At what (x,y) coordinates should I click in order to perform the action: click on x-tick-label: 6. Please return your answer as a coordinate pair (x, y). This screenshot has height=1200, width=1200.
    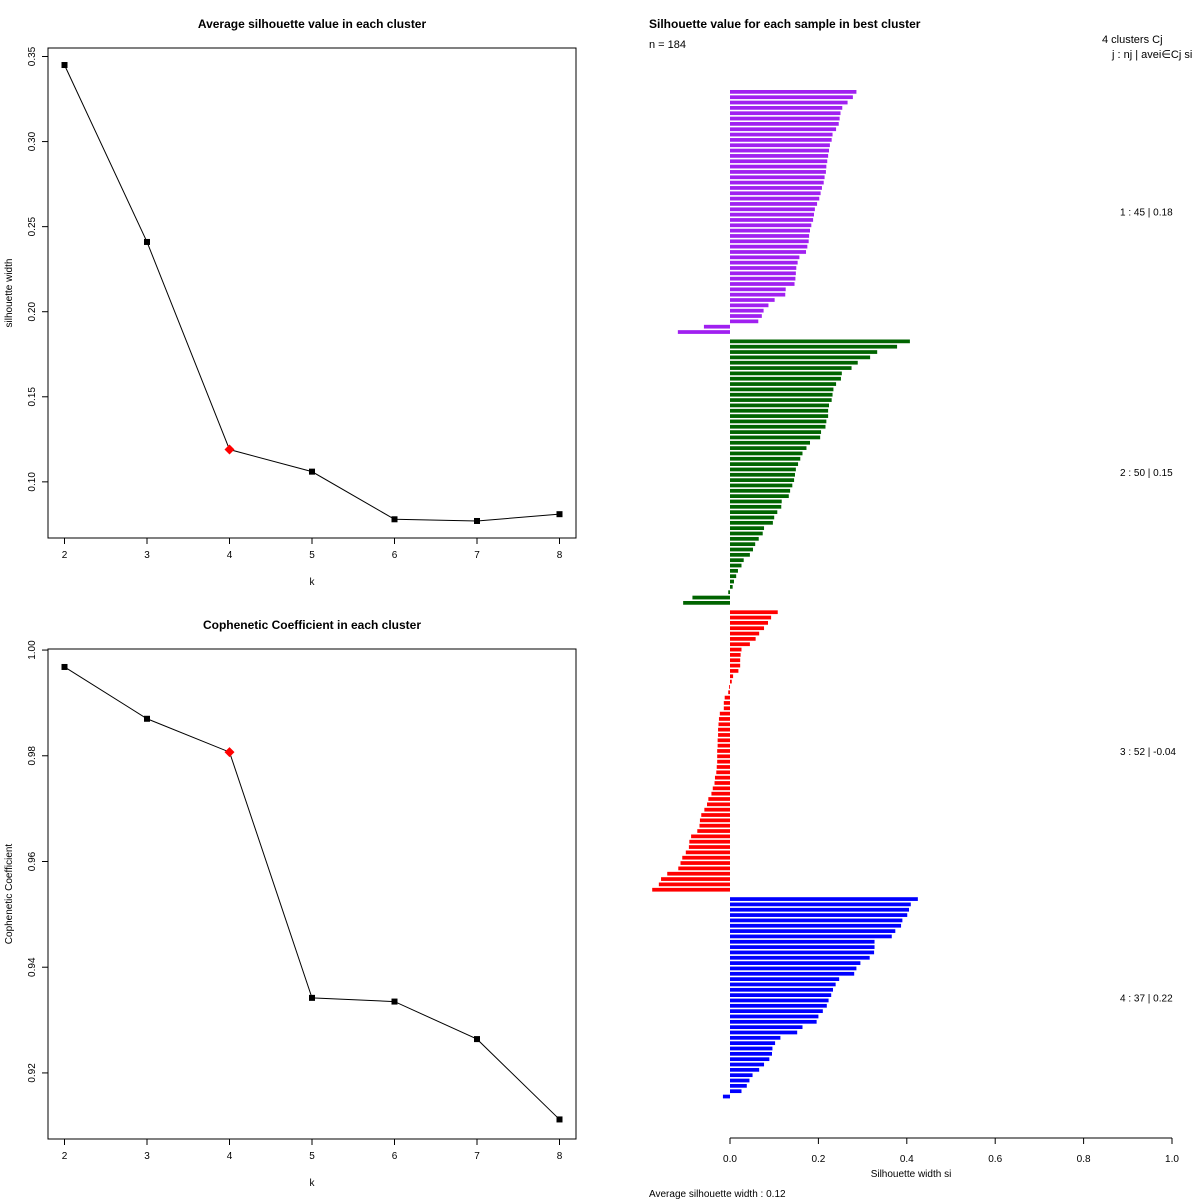
    Looking at the image, I should click on (395, 1156).